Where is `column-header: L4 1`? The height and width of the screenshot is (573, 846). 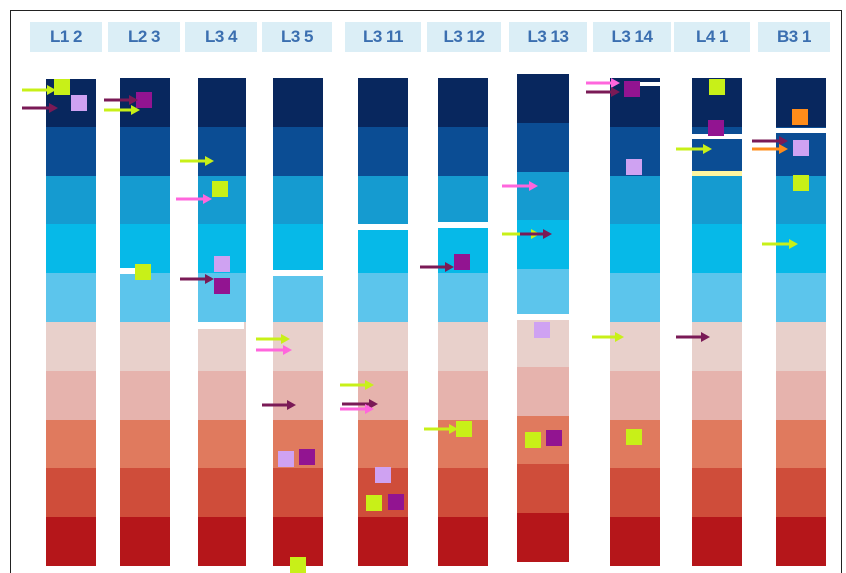 column-header: L4 1 is located at coordinates (712, 37).